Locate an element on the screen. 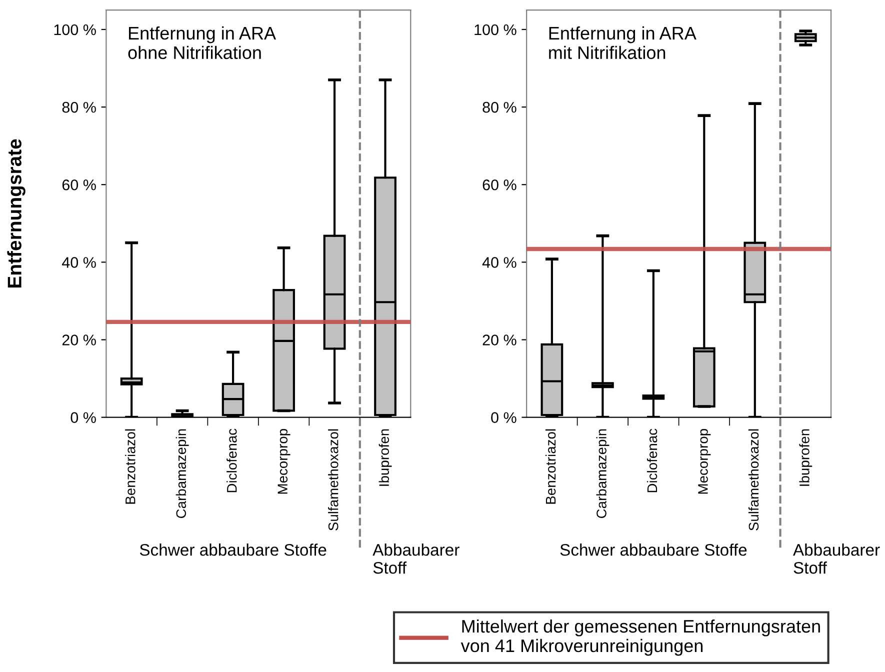 This screenshot has height=672, width=885. text: Entfernung in ARA mit Nitrifikation is located at coordinates (622, 43).